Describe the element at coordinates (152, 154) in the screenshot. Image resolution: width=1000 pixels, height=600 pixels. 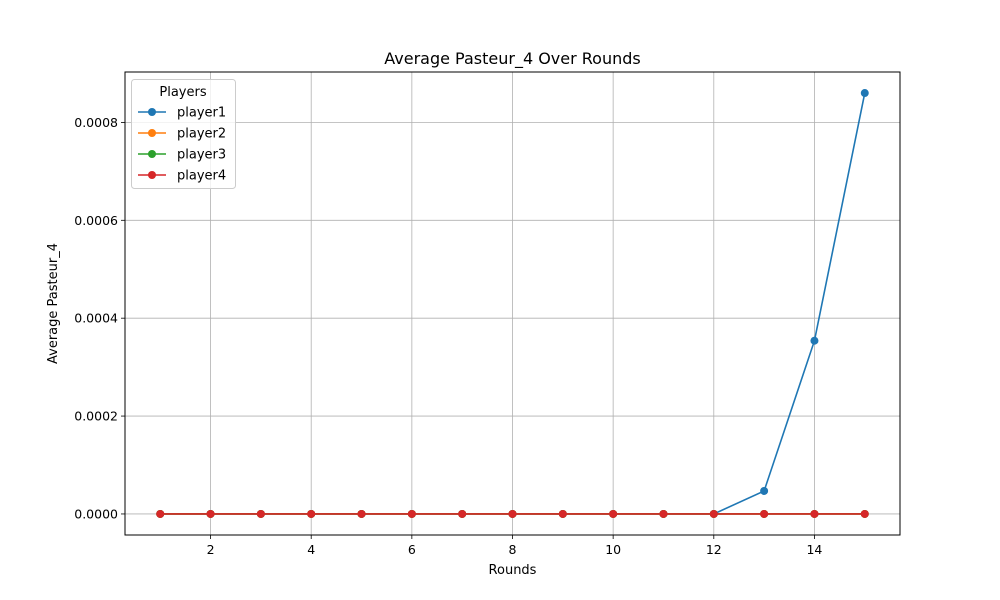
I see `legend-marker-player3` at that location.